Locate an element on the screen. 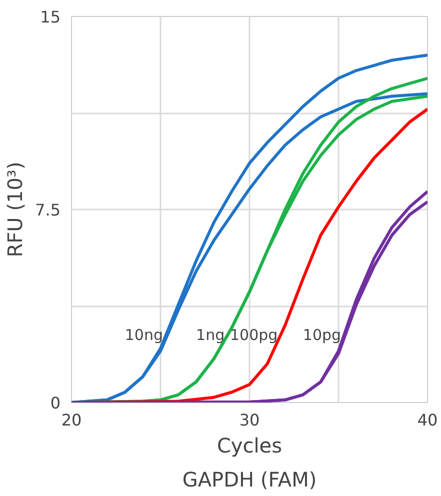 The height and width of the screenshot is (496, 441). y-tick-label: 15 is located at coordinates (50, 17).